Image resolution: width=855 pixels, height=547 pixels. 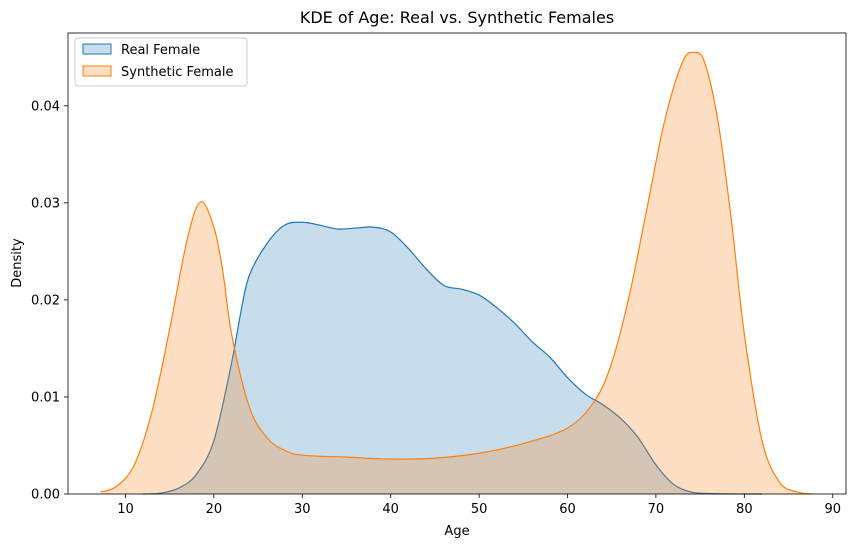 What do you see at coordinates (45, 397) in the screenshot?
I see `y-tick-label: 0.01` at bounding box center [45, 397].